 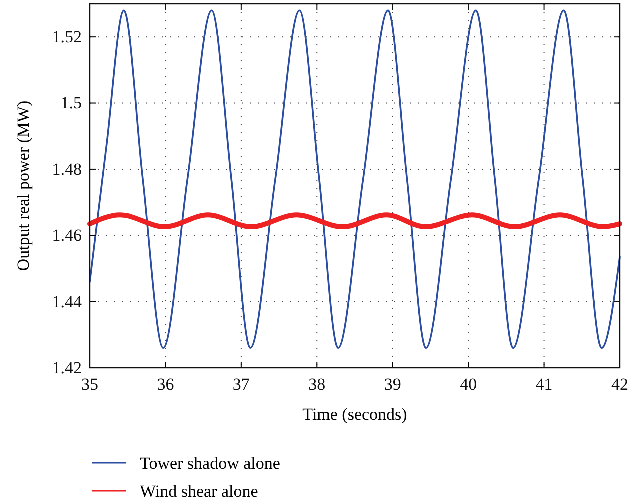 I want to click on x-tick-label: 40, so click(x=469, y=384).